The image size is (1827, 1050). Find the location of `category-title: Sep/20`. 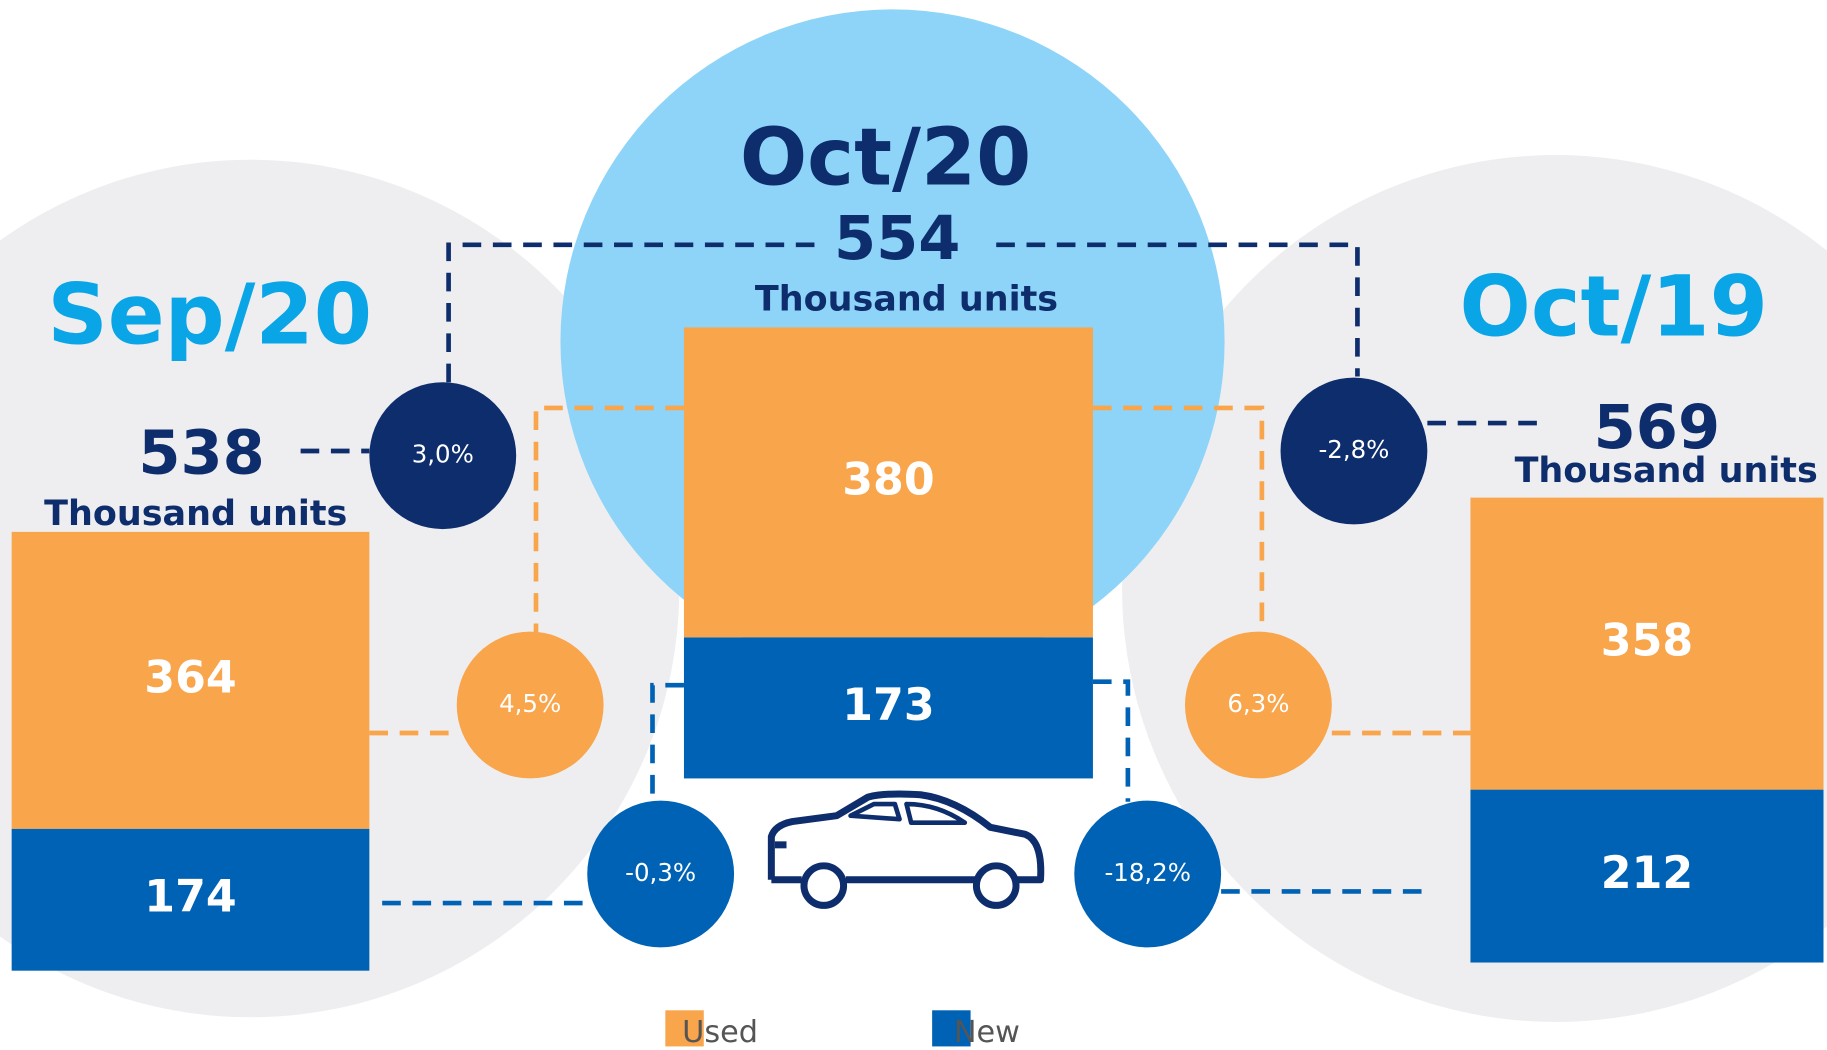

category-title: Sep/20 is located at coordinates (209, 314).